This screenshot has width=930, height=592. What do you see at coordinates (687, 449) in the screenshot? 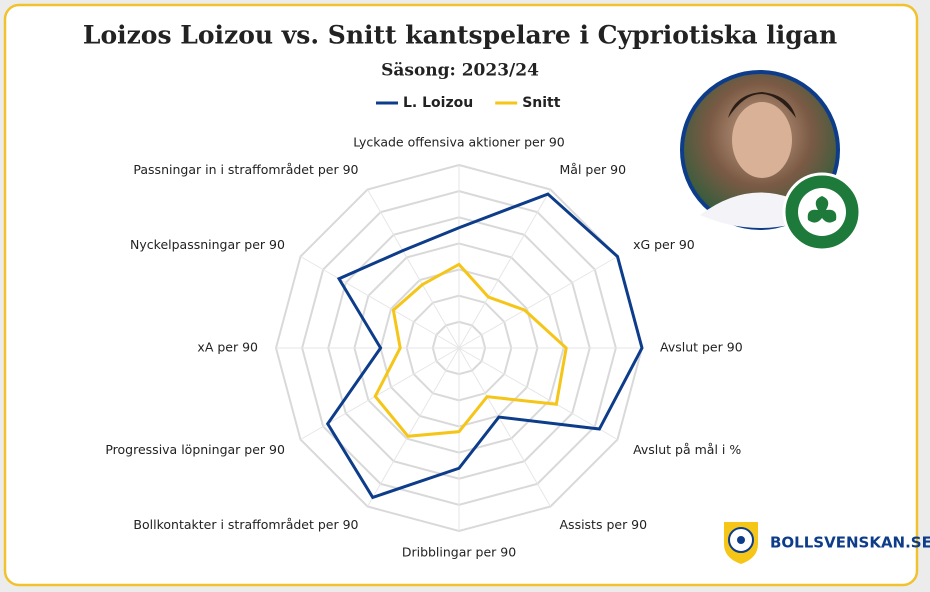
I see `axis-label: Avslut på mål i %` at bounding box center [687, 449].